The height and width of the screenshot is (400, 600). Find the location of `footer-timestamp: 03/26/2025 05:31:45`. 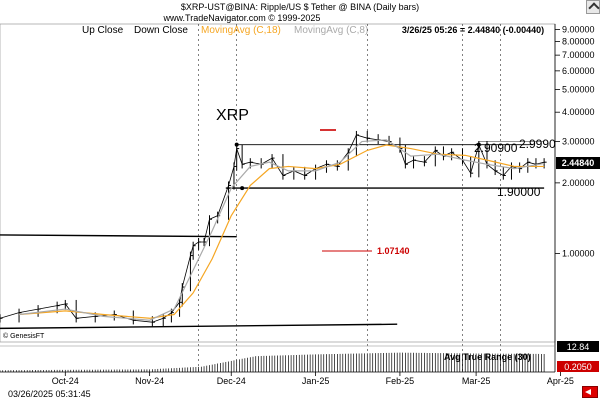

footer-timestamp: 03/26/2025 05:31:45 is located at coordinates (49, 394).